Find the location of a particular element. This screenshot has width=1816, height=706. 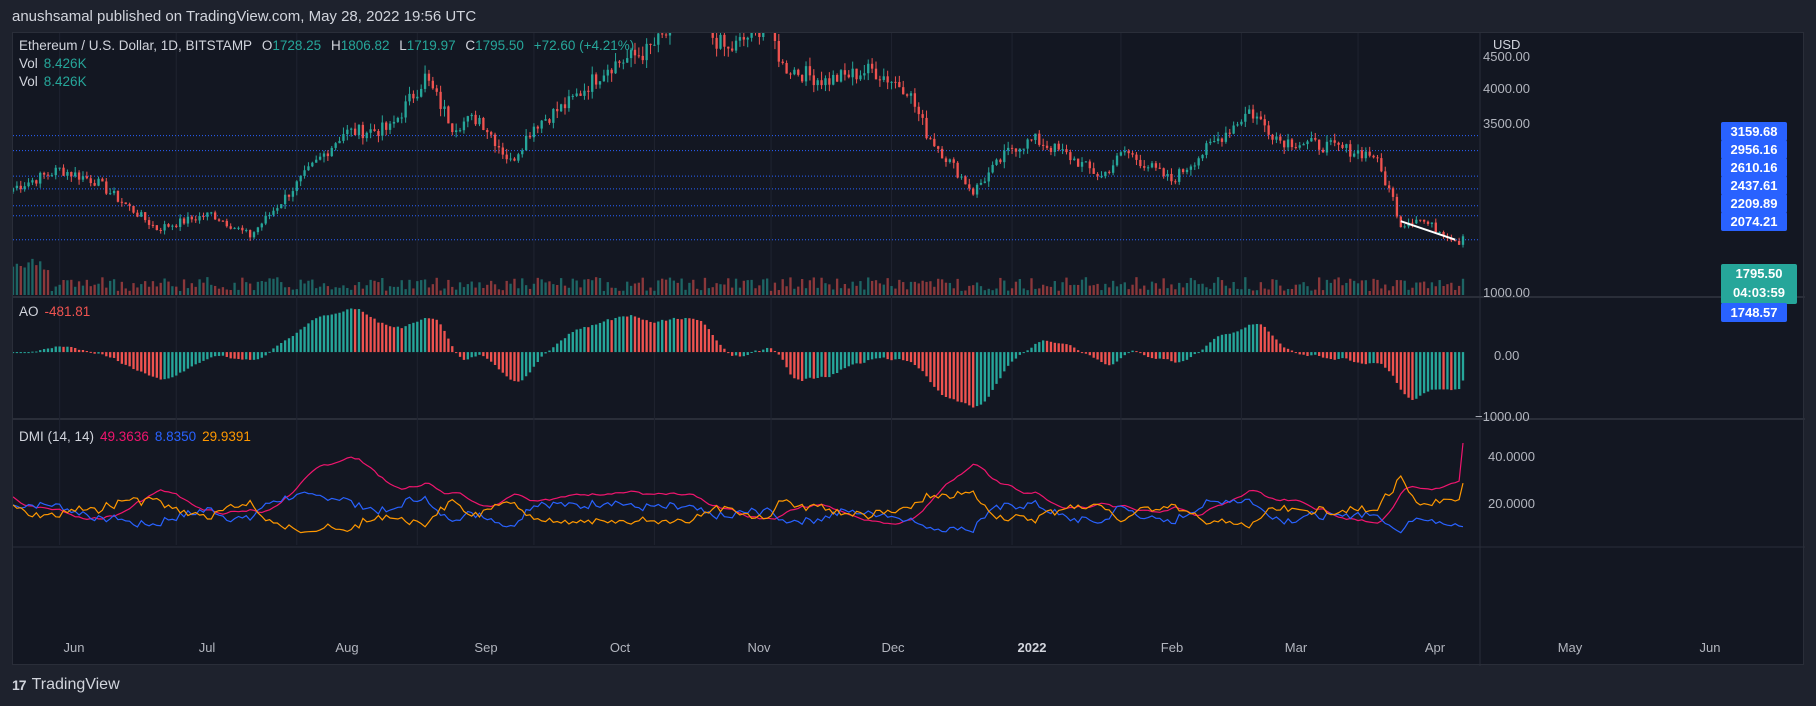

ao-legend: AO -481.81 is located at coordinates (57, 311).